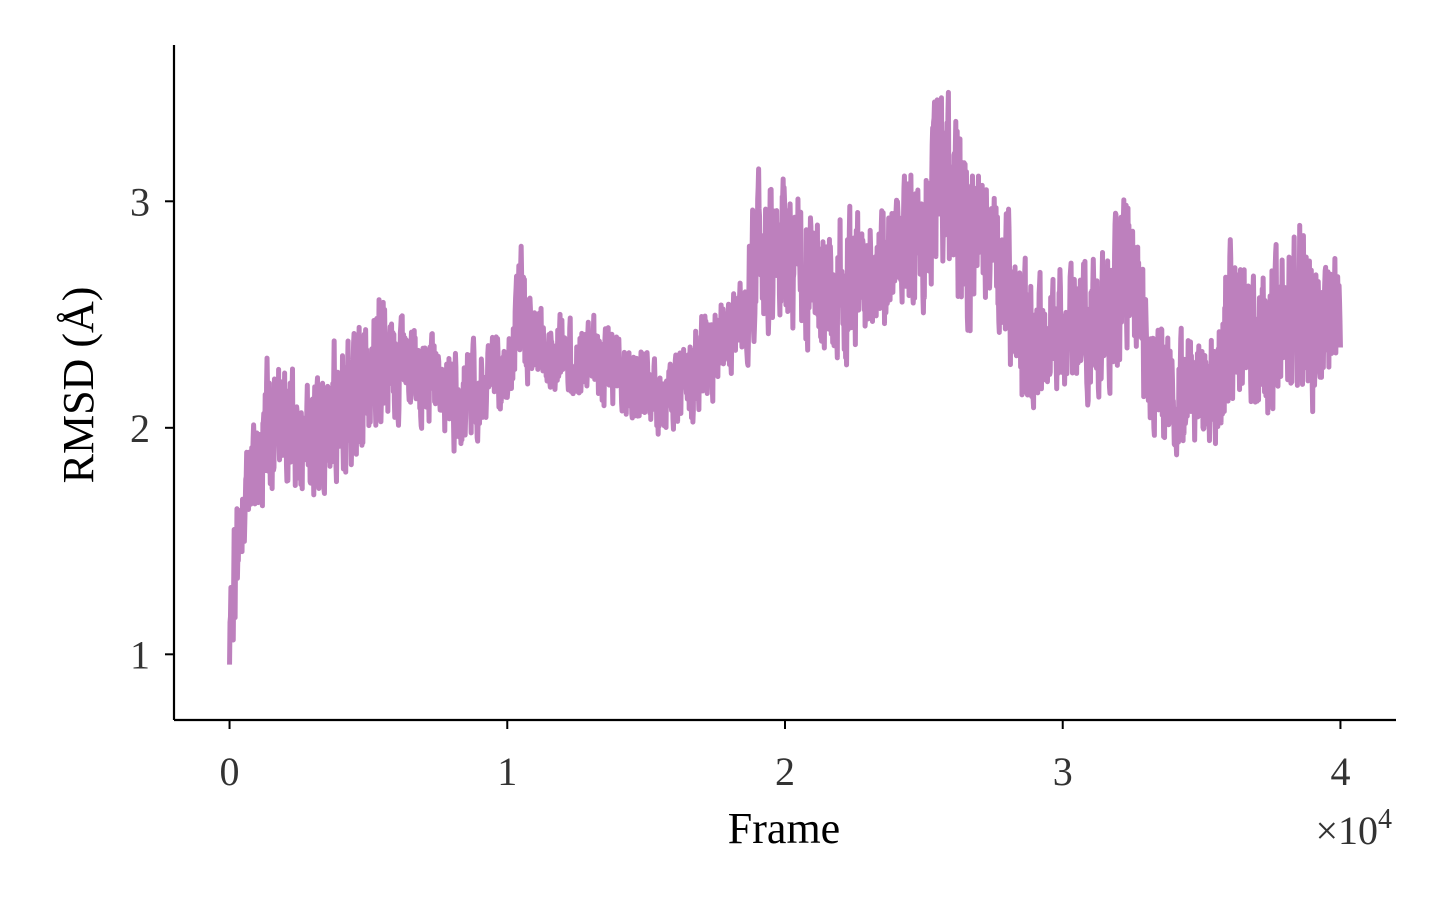 The image size is (1440, 900). Describe the element at coordinates (784, 828) in the screenshot. I see `x-axis-label: Frame` at that location.